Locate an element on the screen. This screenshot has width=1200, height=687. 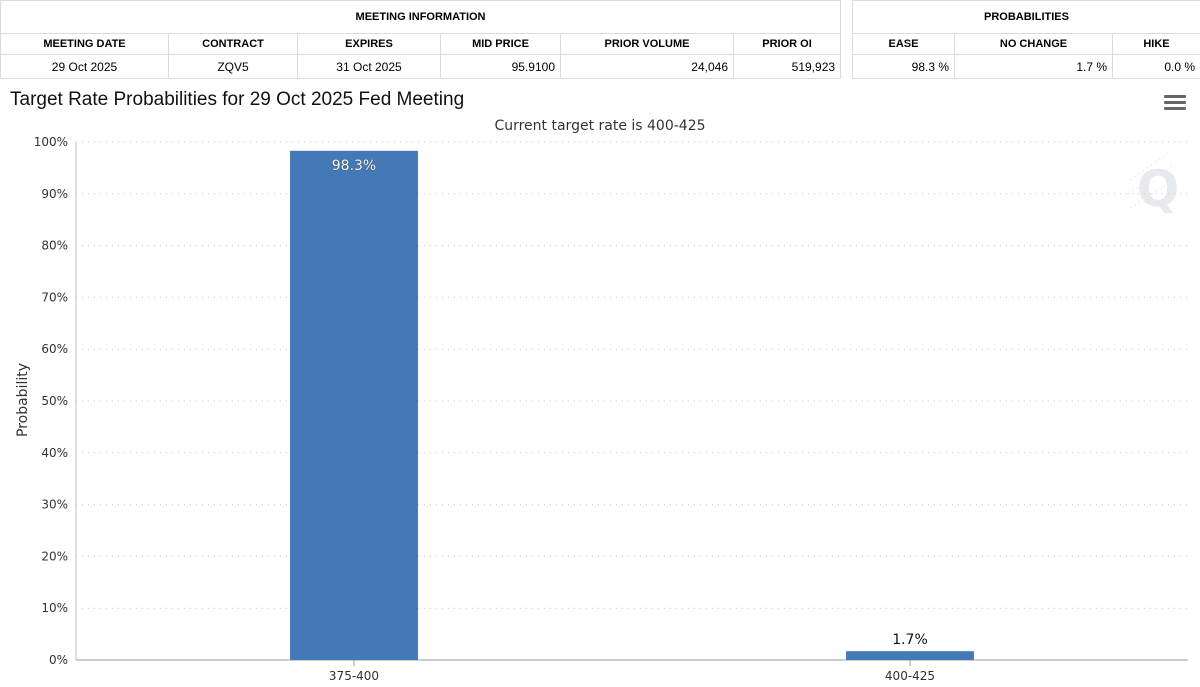
y-tick-label: 70% is located at coordinates (54, 297).